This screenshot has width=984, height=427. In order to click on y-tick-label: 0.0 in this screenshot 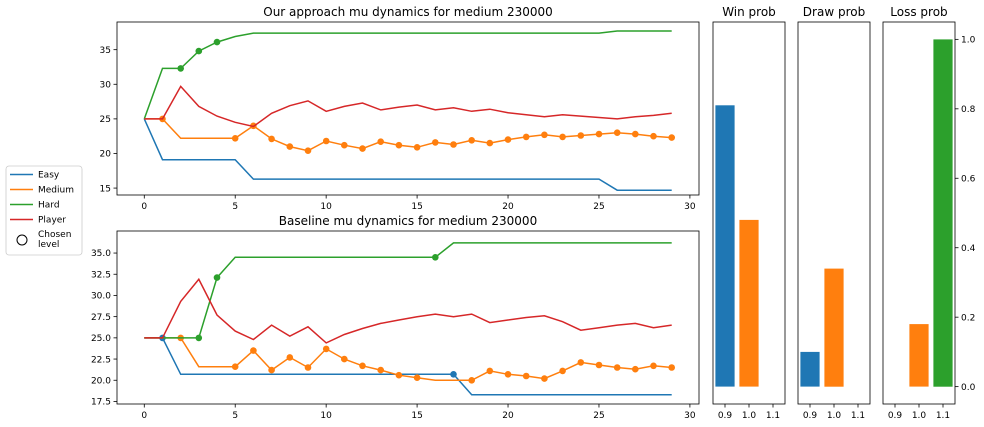, I will do `click(968, 388)`.